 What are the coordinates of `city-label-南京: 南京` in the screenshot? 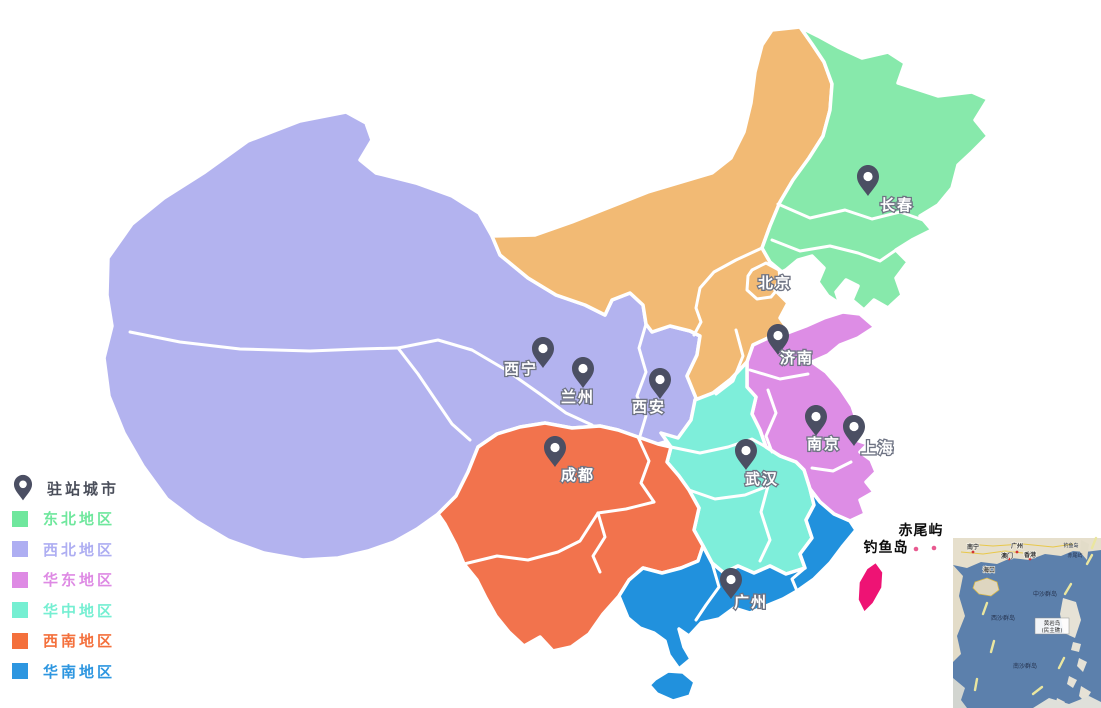 It's located at (824, 444).